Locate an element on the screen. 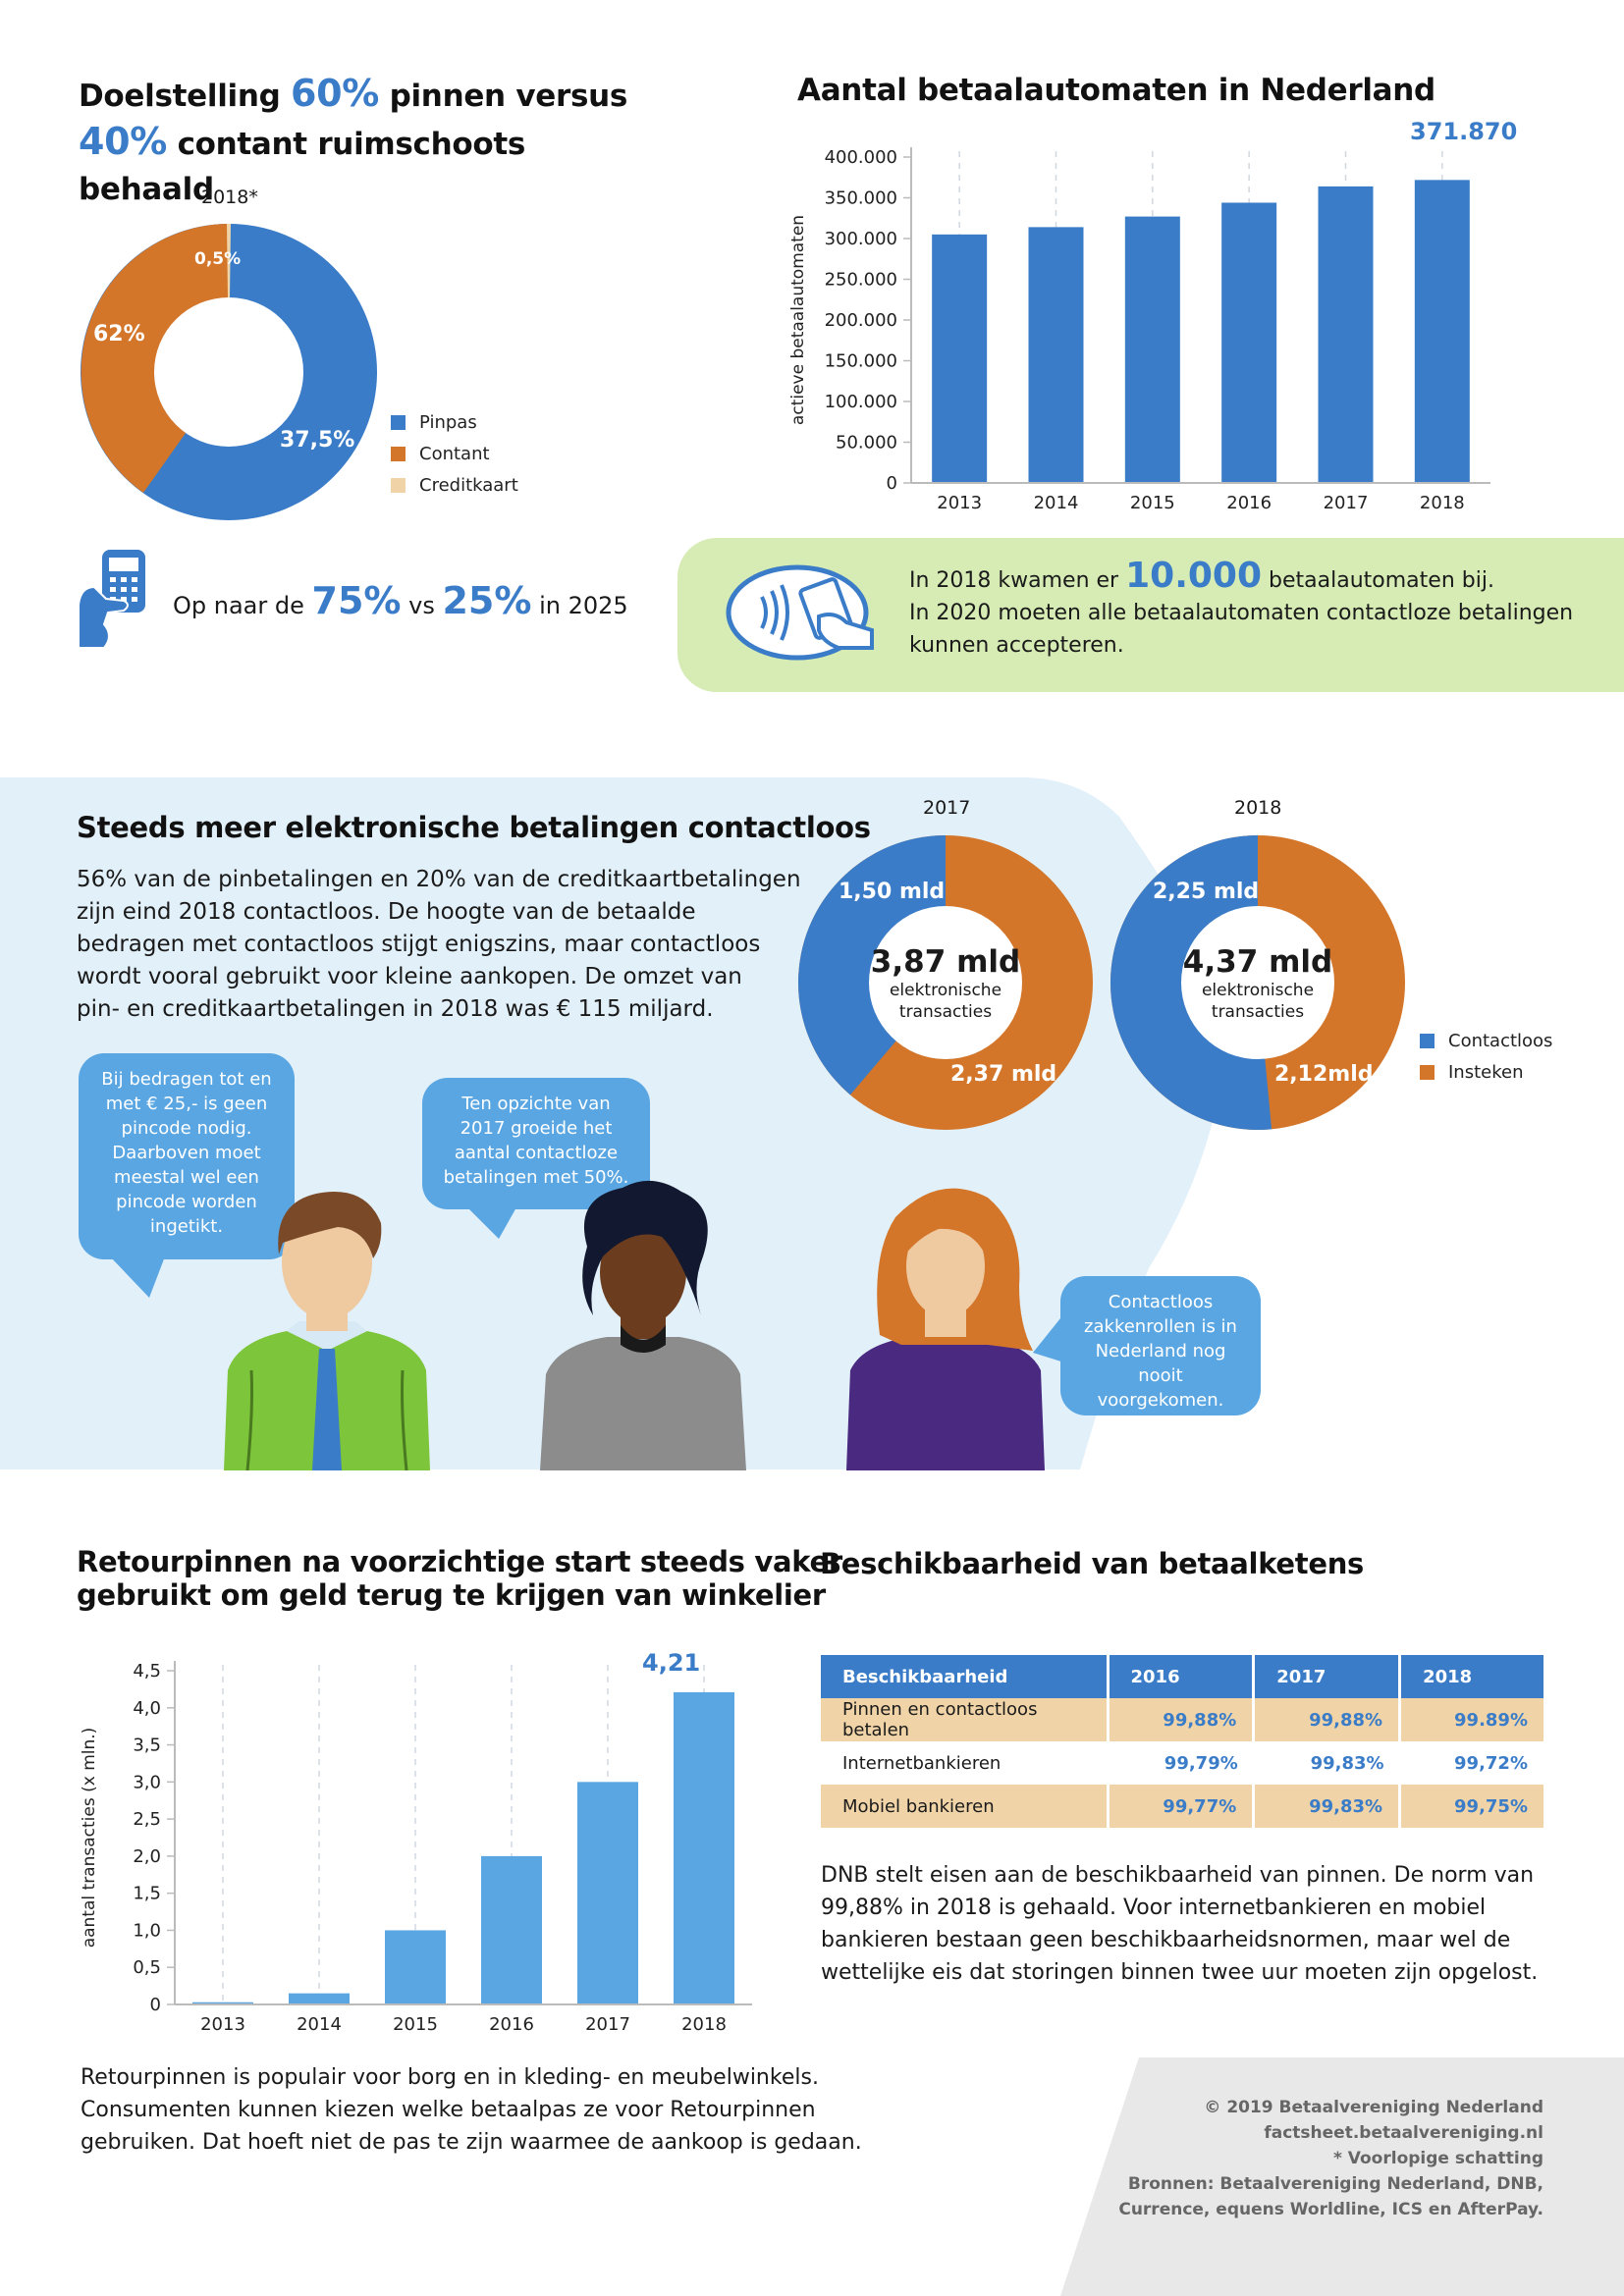 The width and height of the screenshot is (1624, 2296). donut-2017-contactloos-label: 1,50 mld is located at coordinates (892, 892).